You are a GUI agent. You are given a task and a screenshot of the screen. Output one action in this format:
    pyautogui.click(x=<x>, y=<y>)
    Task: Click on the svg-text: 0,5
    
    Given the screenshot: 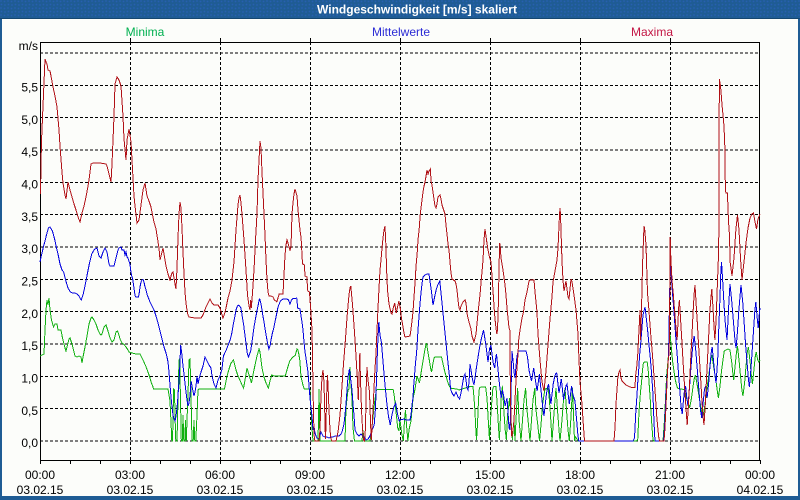 What is the action you would take?
    pyautogui.click(x=29, y=411)
    